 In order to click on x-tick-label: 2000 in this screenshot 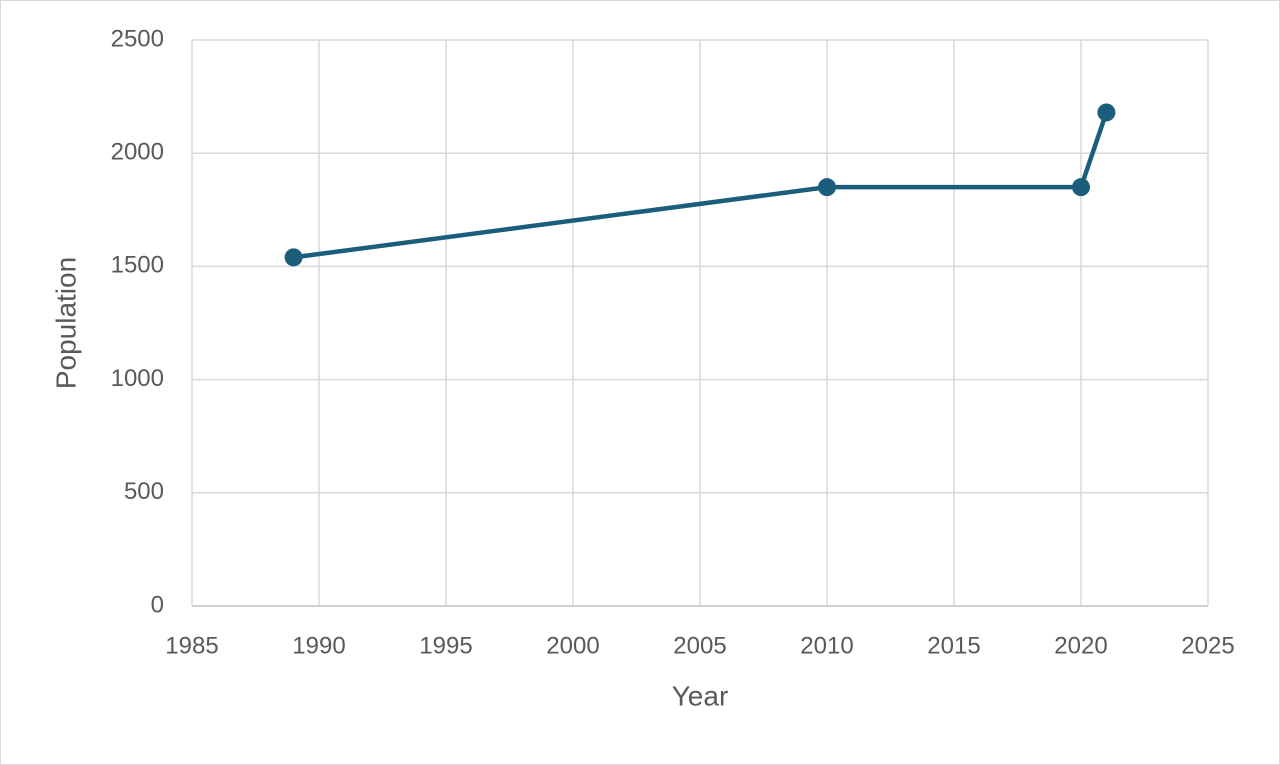, I will do `click(572, 645)`.